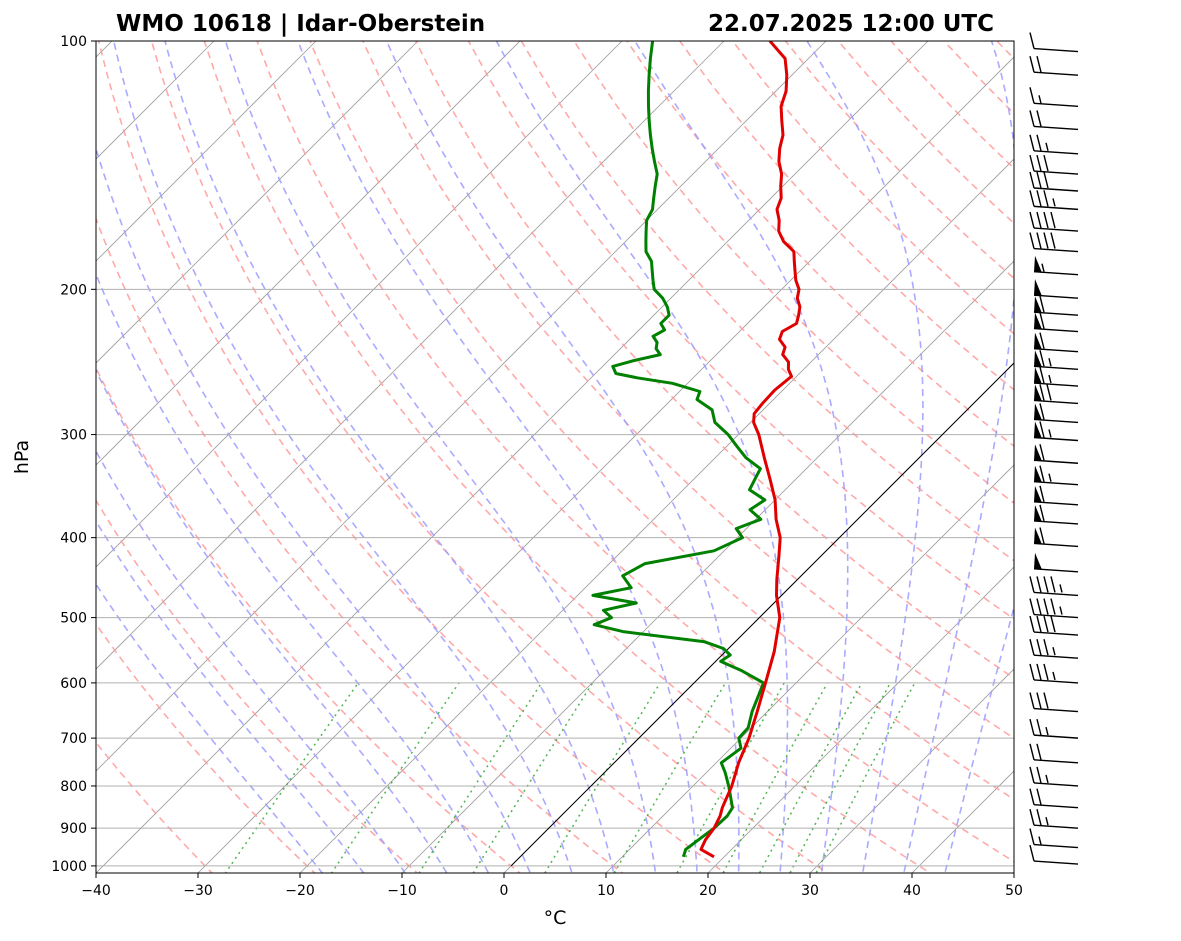  Describe the element at coordinates (73, 829) in the screenshot. I see `y-tick-label: 900` at that location.